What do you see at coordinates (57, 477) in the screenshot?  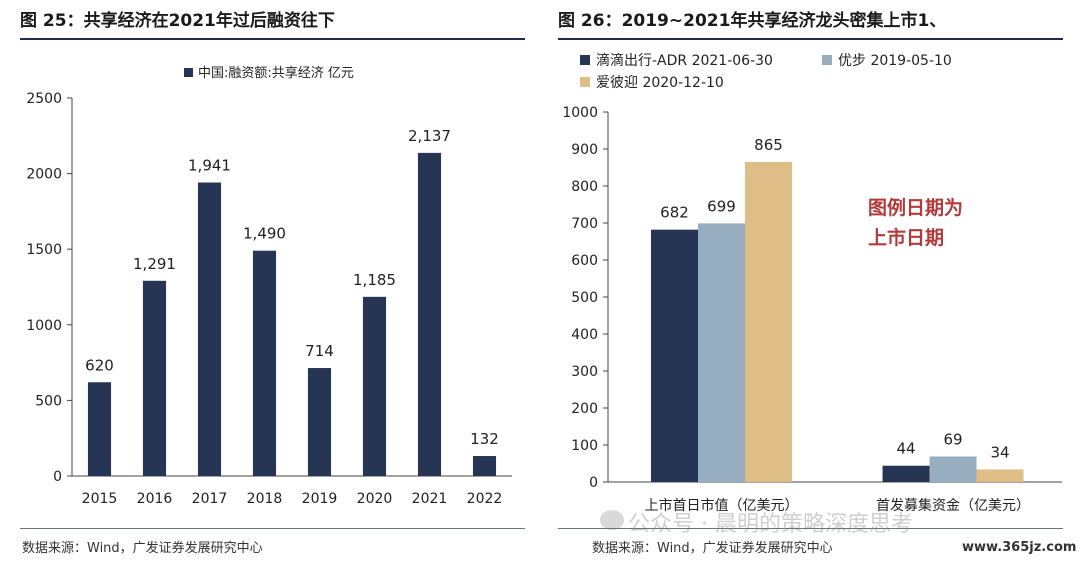 I see `left-y-tick-label: 0` at bounding box center [57, 477].